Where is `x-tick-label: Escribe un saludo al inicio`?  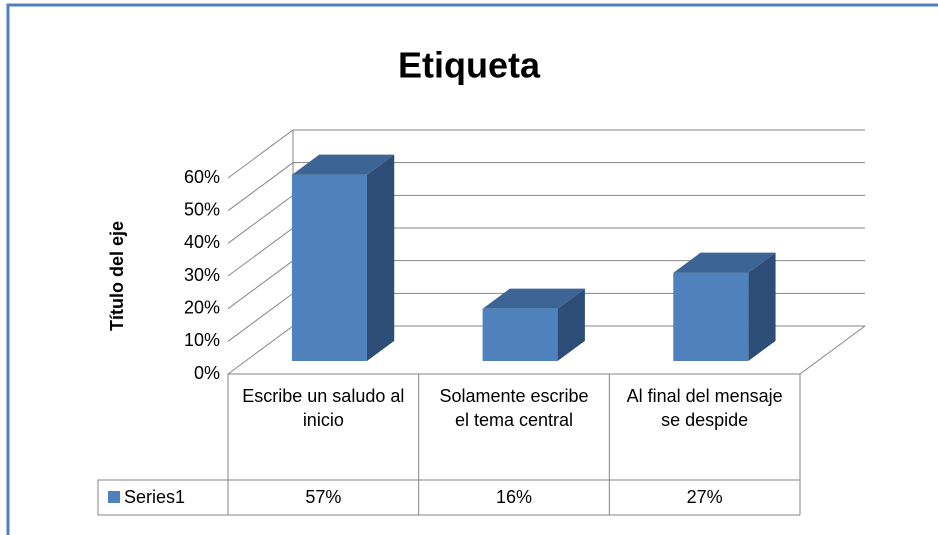 x-tick-label: Escribe un saludo al inicio is located at coordinates (323, 408).